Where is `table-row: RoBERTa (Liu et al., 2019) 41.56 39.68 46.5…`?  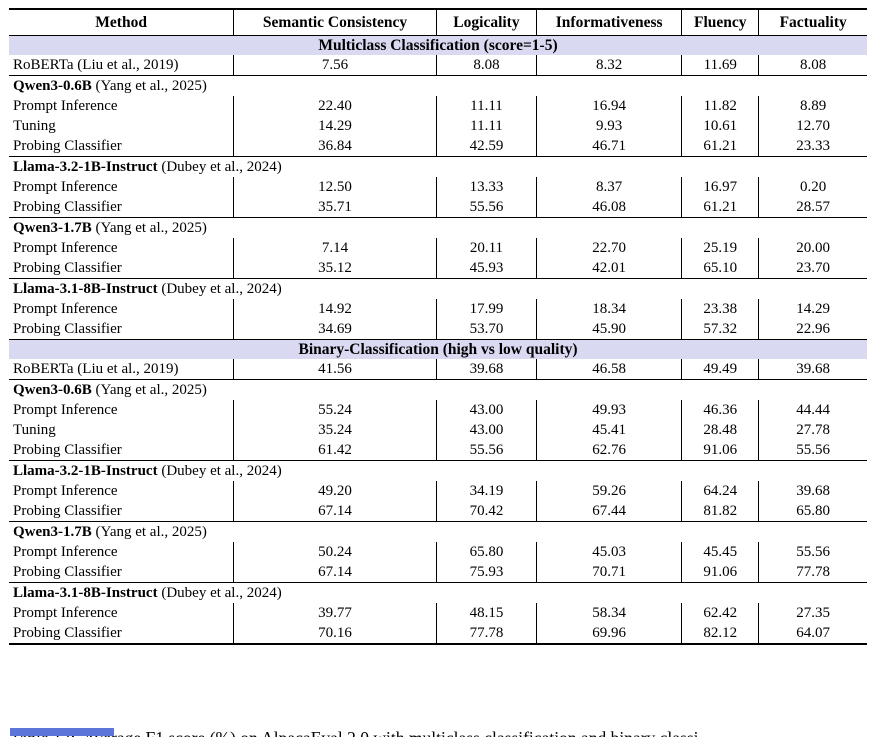 table-row: RoBERTa (Liu et al., 2019) 41.56 39.68 46.5… is located at coordinates (438, 369).